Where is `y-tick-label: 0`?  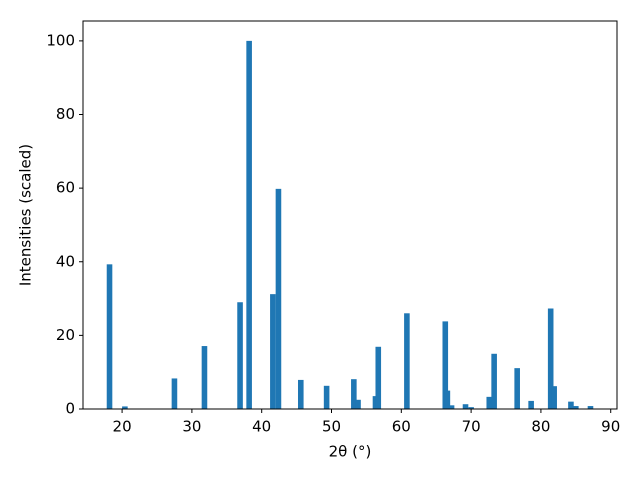 y-tick-label: 0 is located at coordinates (70, 409).